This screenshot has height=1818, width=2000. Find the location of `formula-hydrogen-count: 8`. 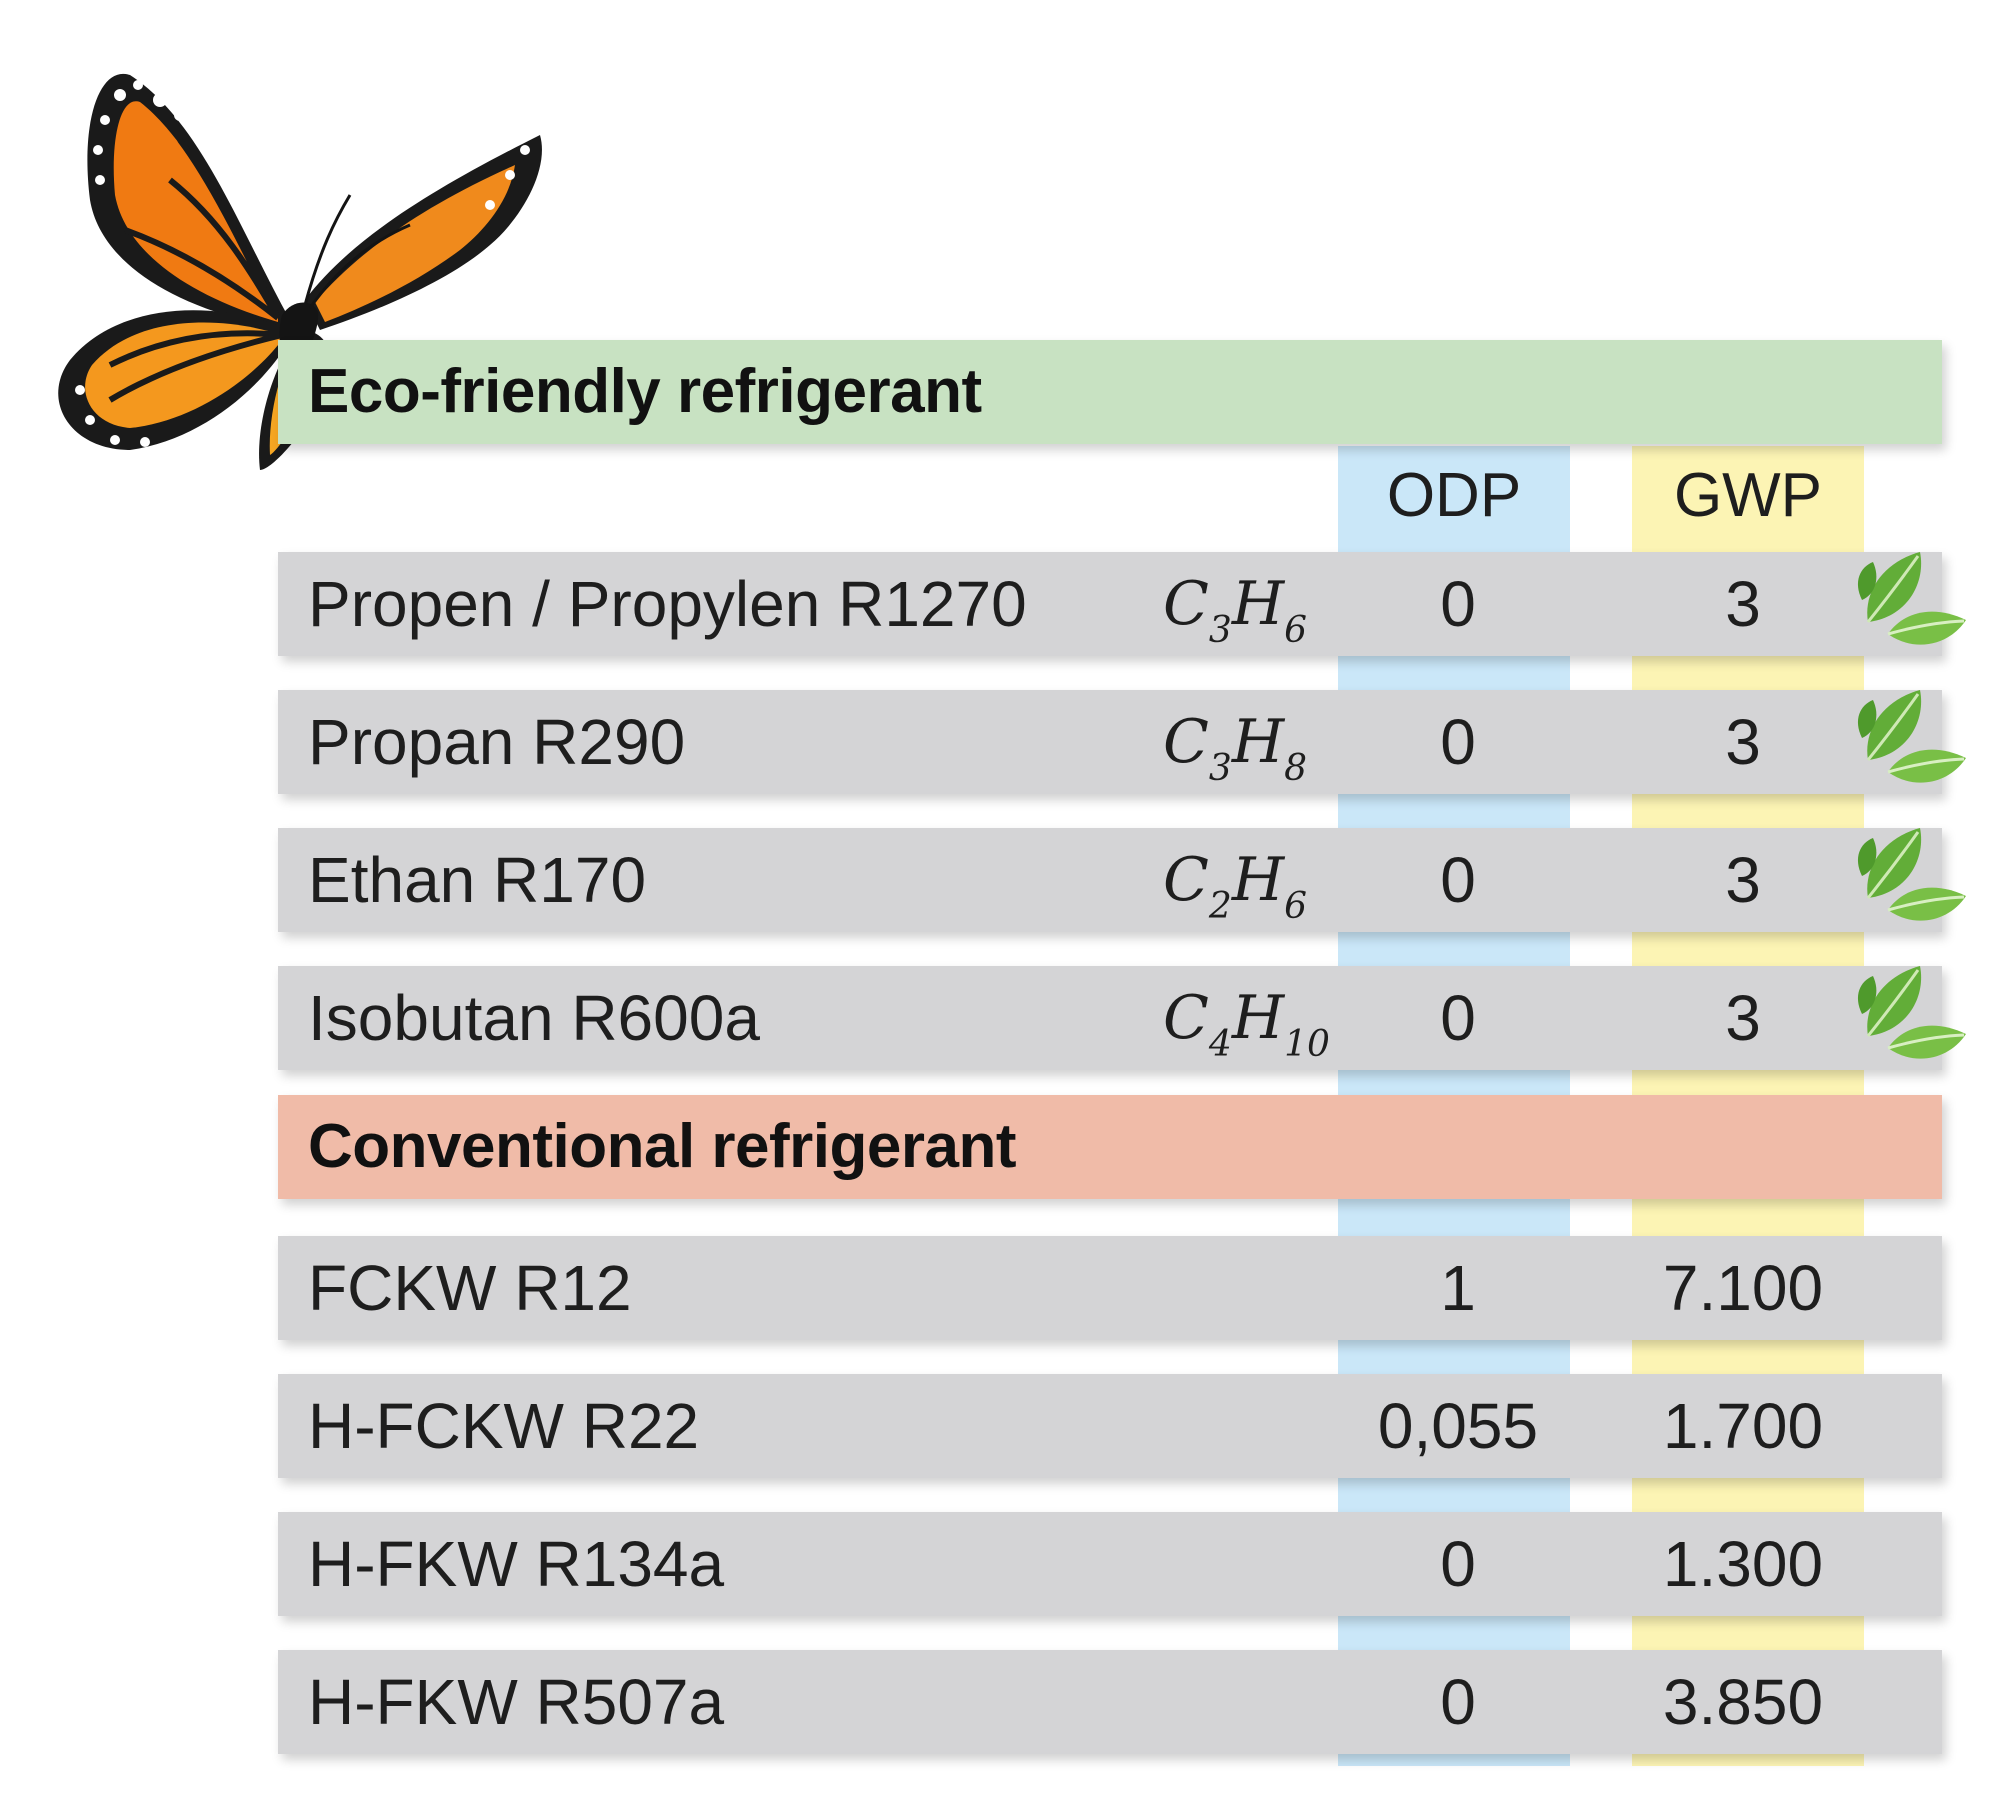

formula-hydrogen-count: 8 is located at coordinates (1296, 768).